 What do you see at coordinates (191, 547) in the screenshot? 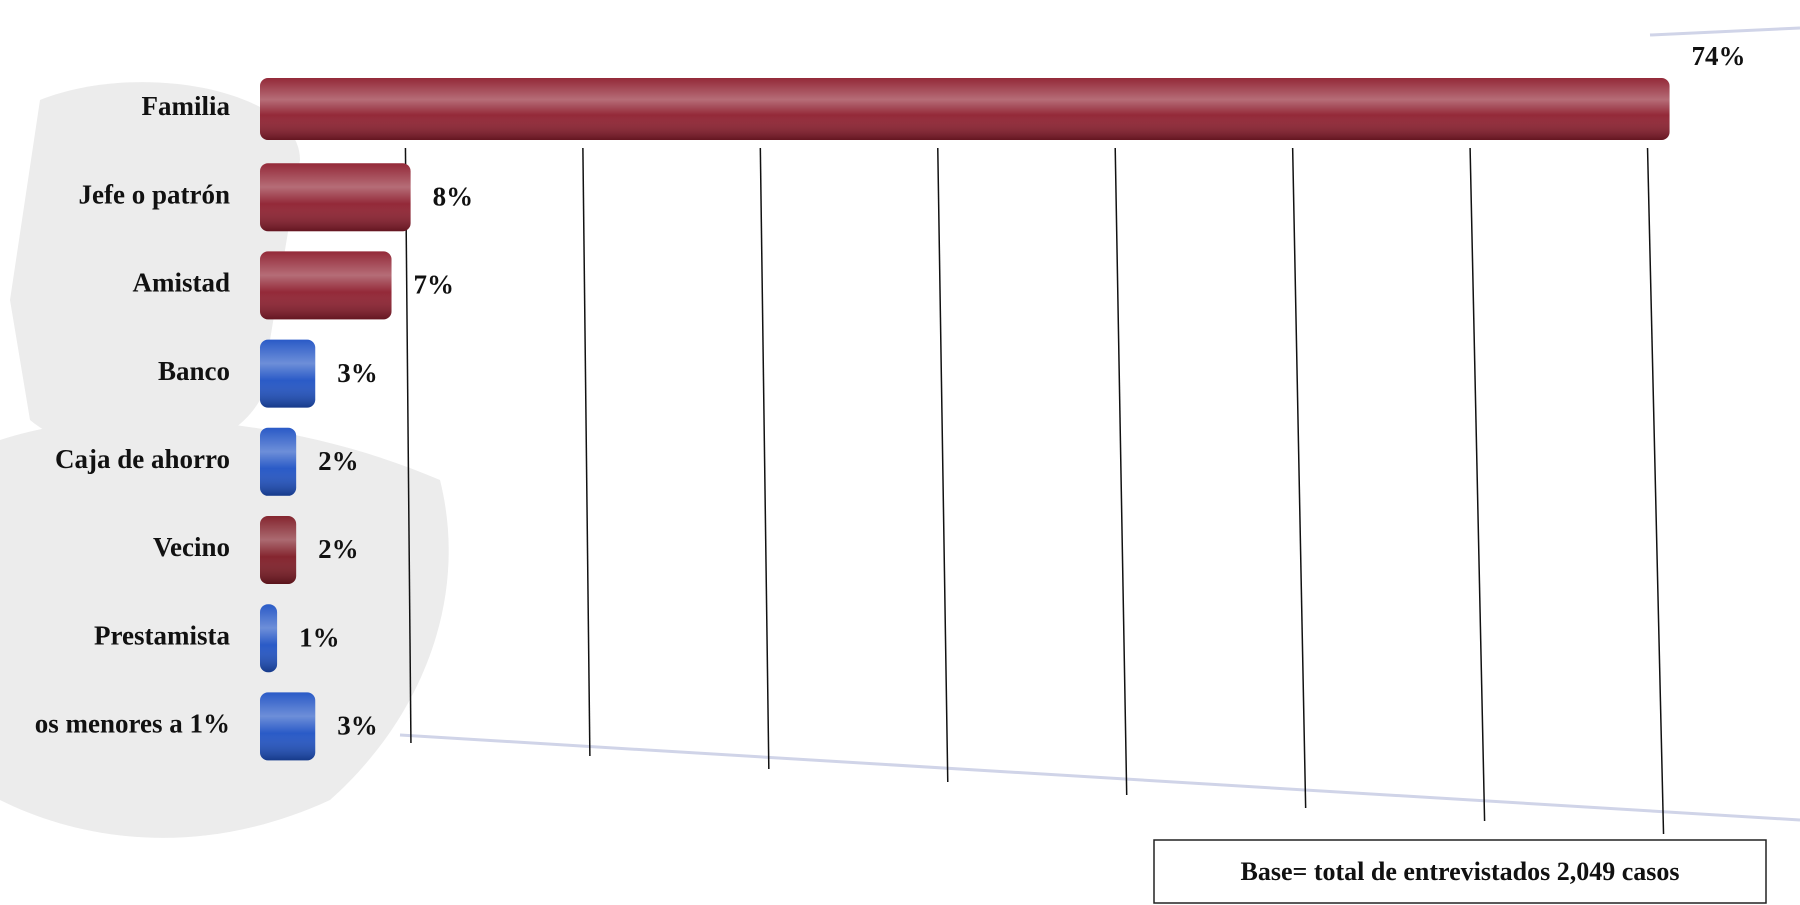
I see `category-label: Vecino` at bounding box center [191, 547].